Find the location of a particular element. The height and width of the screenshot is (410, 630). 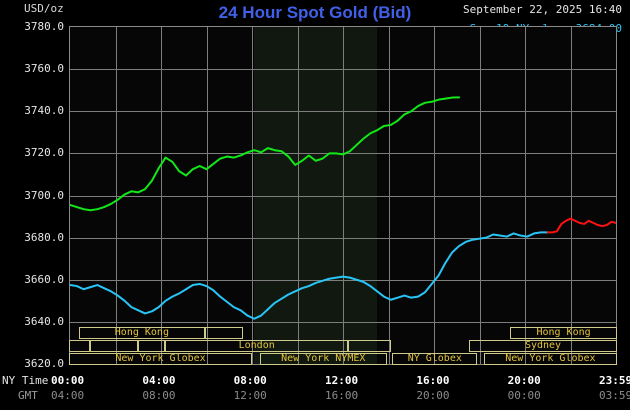

y-axis-tick-label: 3760.0 is located at coordinates (44, 69).